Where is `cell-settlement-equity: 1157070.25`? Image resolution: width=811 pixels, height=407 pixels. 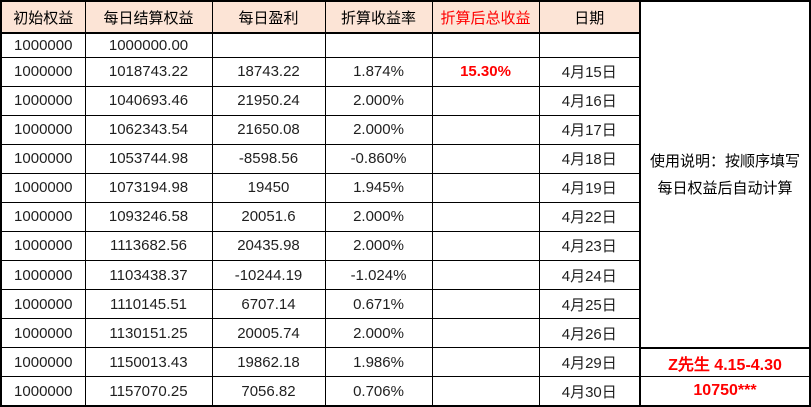
cell-settlement-equity: 1157070.25 is located at coordinates (148, 390).